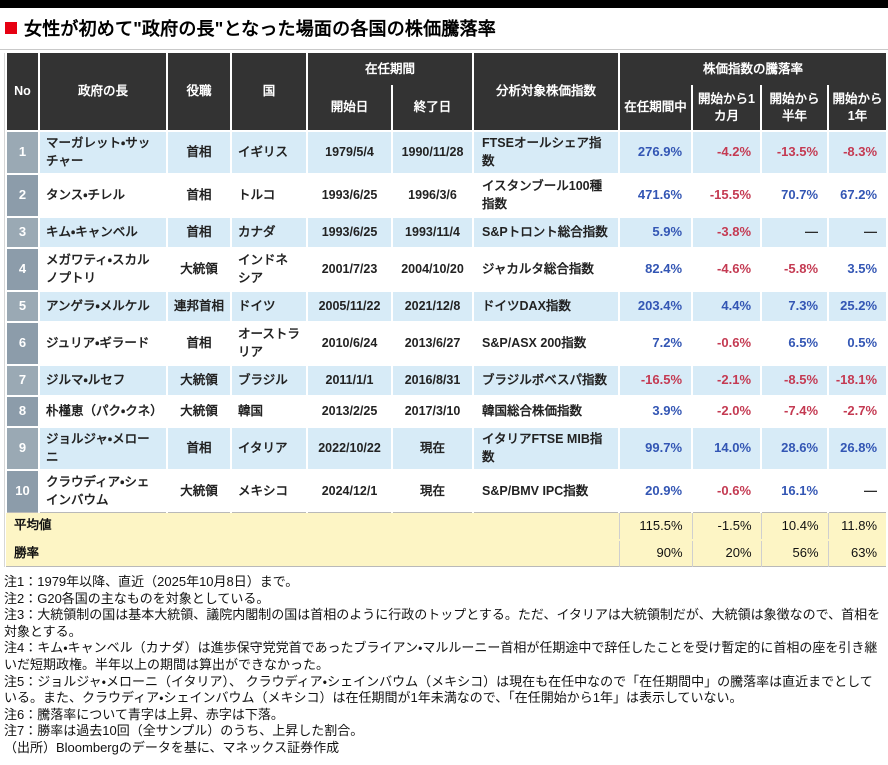 This screenshot has width=888, height=765. I want to click on start-date: 2024/12/1, so click(349, 491).